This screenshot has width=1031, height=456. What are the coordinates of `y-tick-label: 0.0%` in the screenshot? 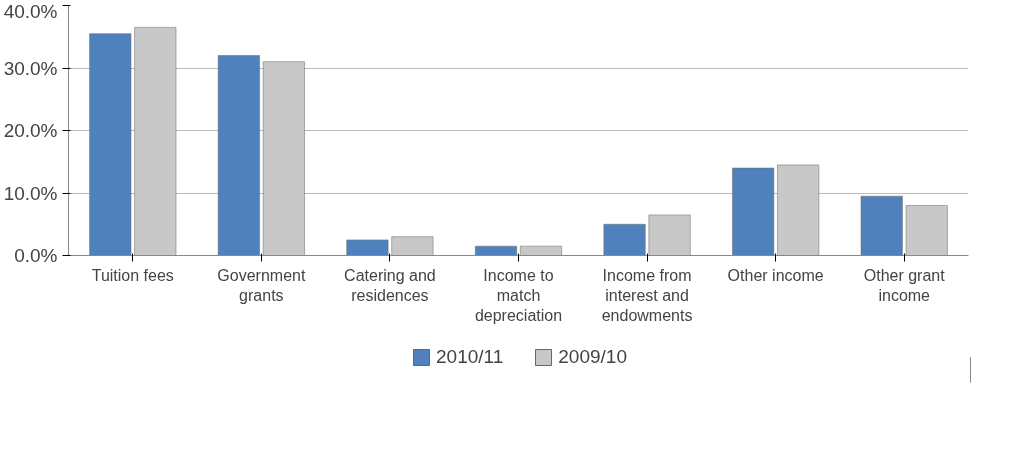 It's located at (36, 255).